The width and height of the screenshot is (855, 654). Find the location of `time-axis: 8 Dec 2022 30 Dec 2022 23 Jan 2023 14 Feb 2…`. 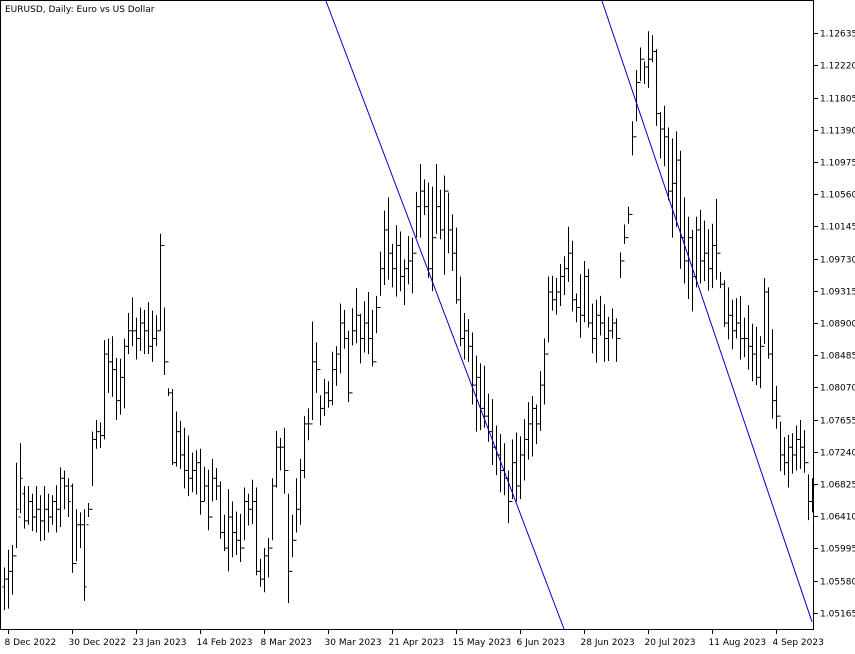

time-axis: 8 Dec 2022 30 Dec 2022 23 Jan 2023 14 Feb 2… is located at coordinates (414, 639).